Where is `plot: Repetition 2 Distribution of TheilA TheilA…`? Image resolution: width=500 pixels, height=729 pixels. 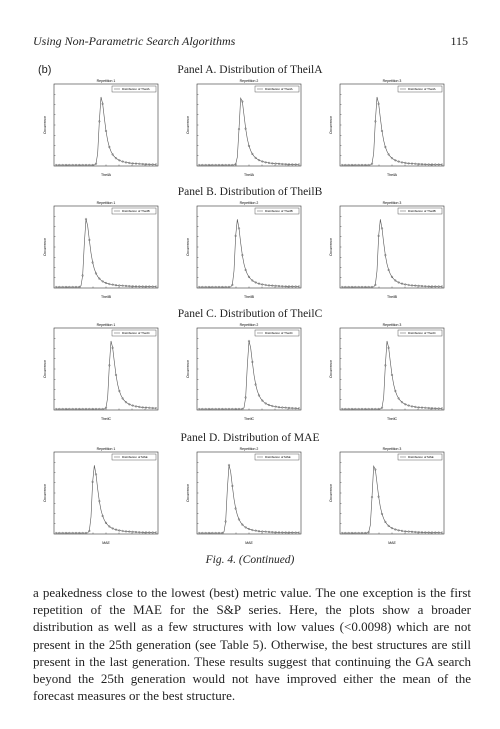 plot: Repetition 2 Distribution of TheilA TheilA… is located at coordinates (244, 128).